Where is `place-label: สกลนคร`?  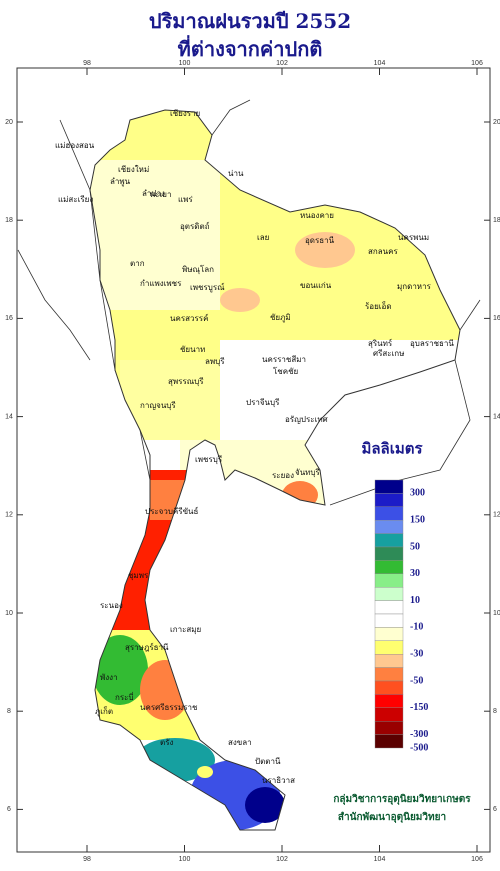 place-label: สกลนคร is located at coordinates (383, 251).